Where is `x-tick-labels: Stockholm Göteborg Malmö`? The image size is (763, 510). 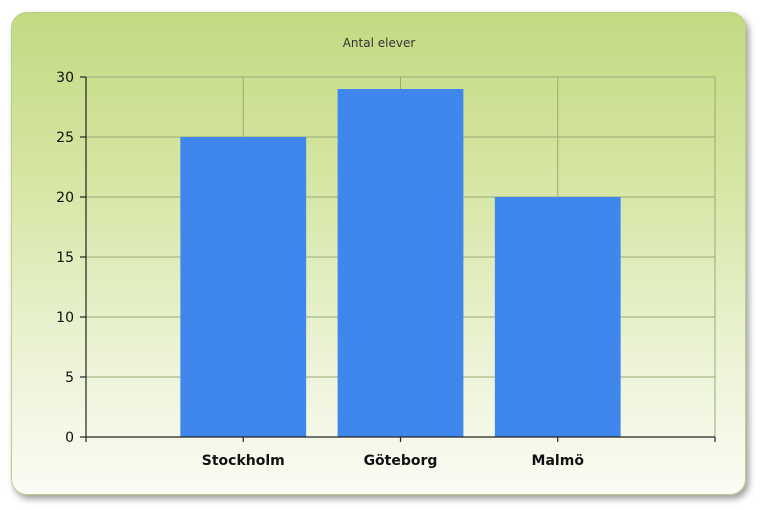 x-tick-labels: Stockholm Göteborg Malmö is located at coordinates (393, 461).